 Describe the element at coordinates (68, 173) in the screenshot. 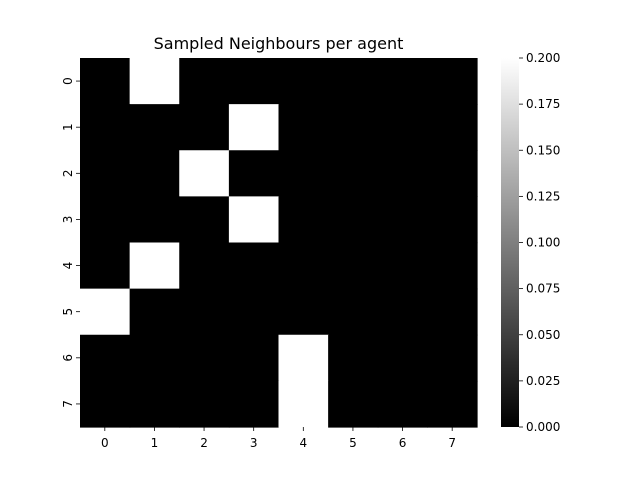

I see `y-tick-label: 2` at that location.